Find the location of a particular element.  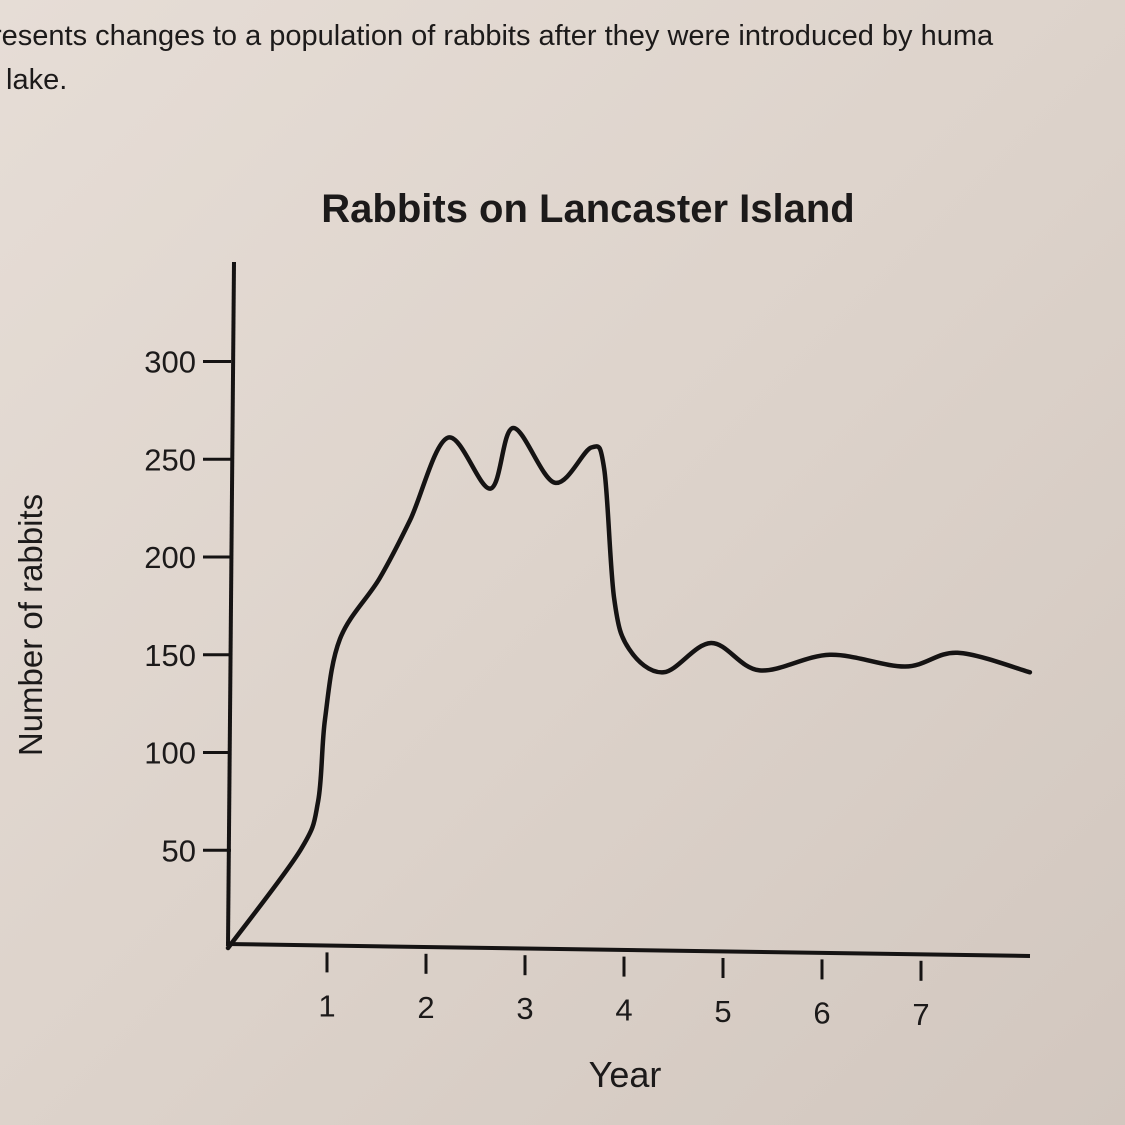

chart-title: Rabbits on Lancaster Island is located at coordinates (587, 209).